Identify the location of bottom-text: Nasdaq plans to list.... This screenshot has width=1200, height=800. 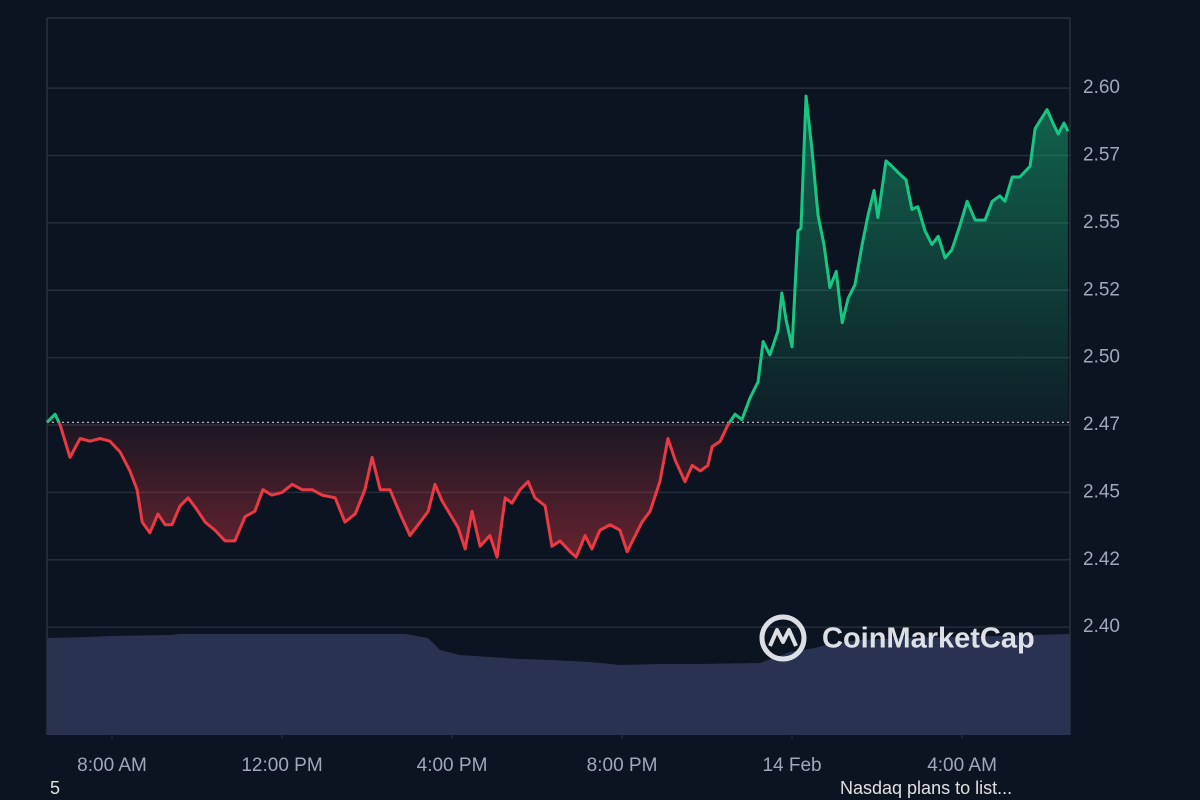
(926, 788).